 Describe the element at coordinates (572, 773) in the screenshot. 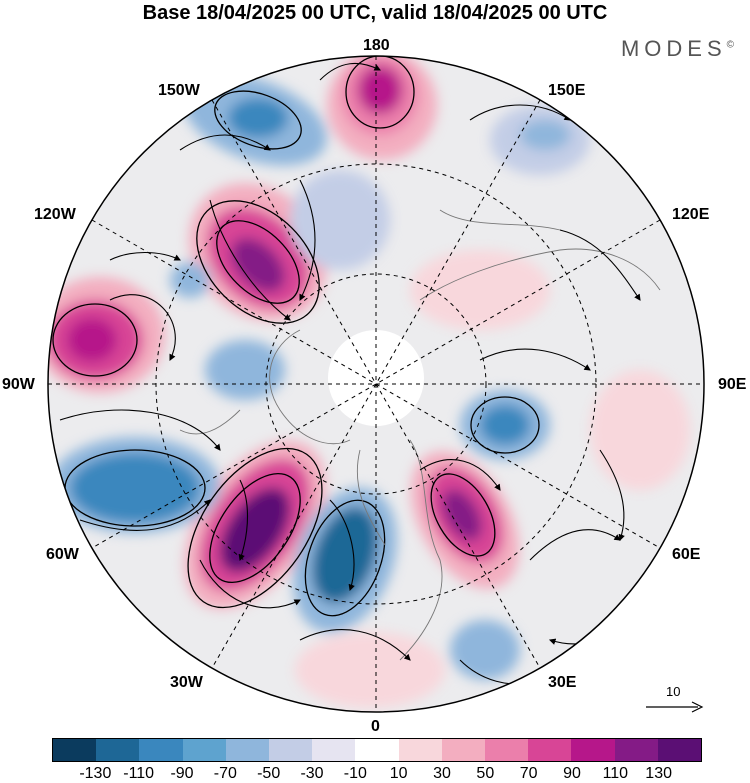

I see `colorbar-tick-label: 90` at that location.